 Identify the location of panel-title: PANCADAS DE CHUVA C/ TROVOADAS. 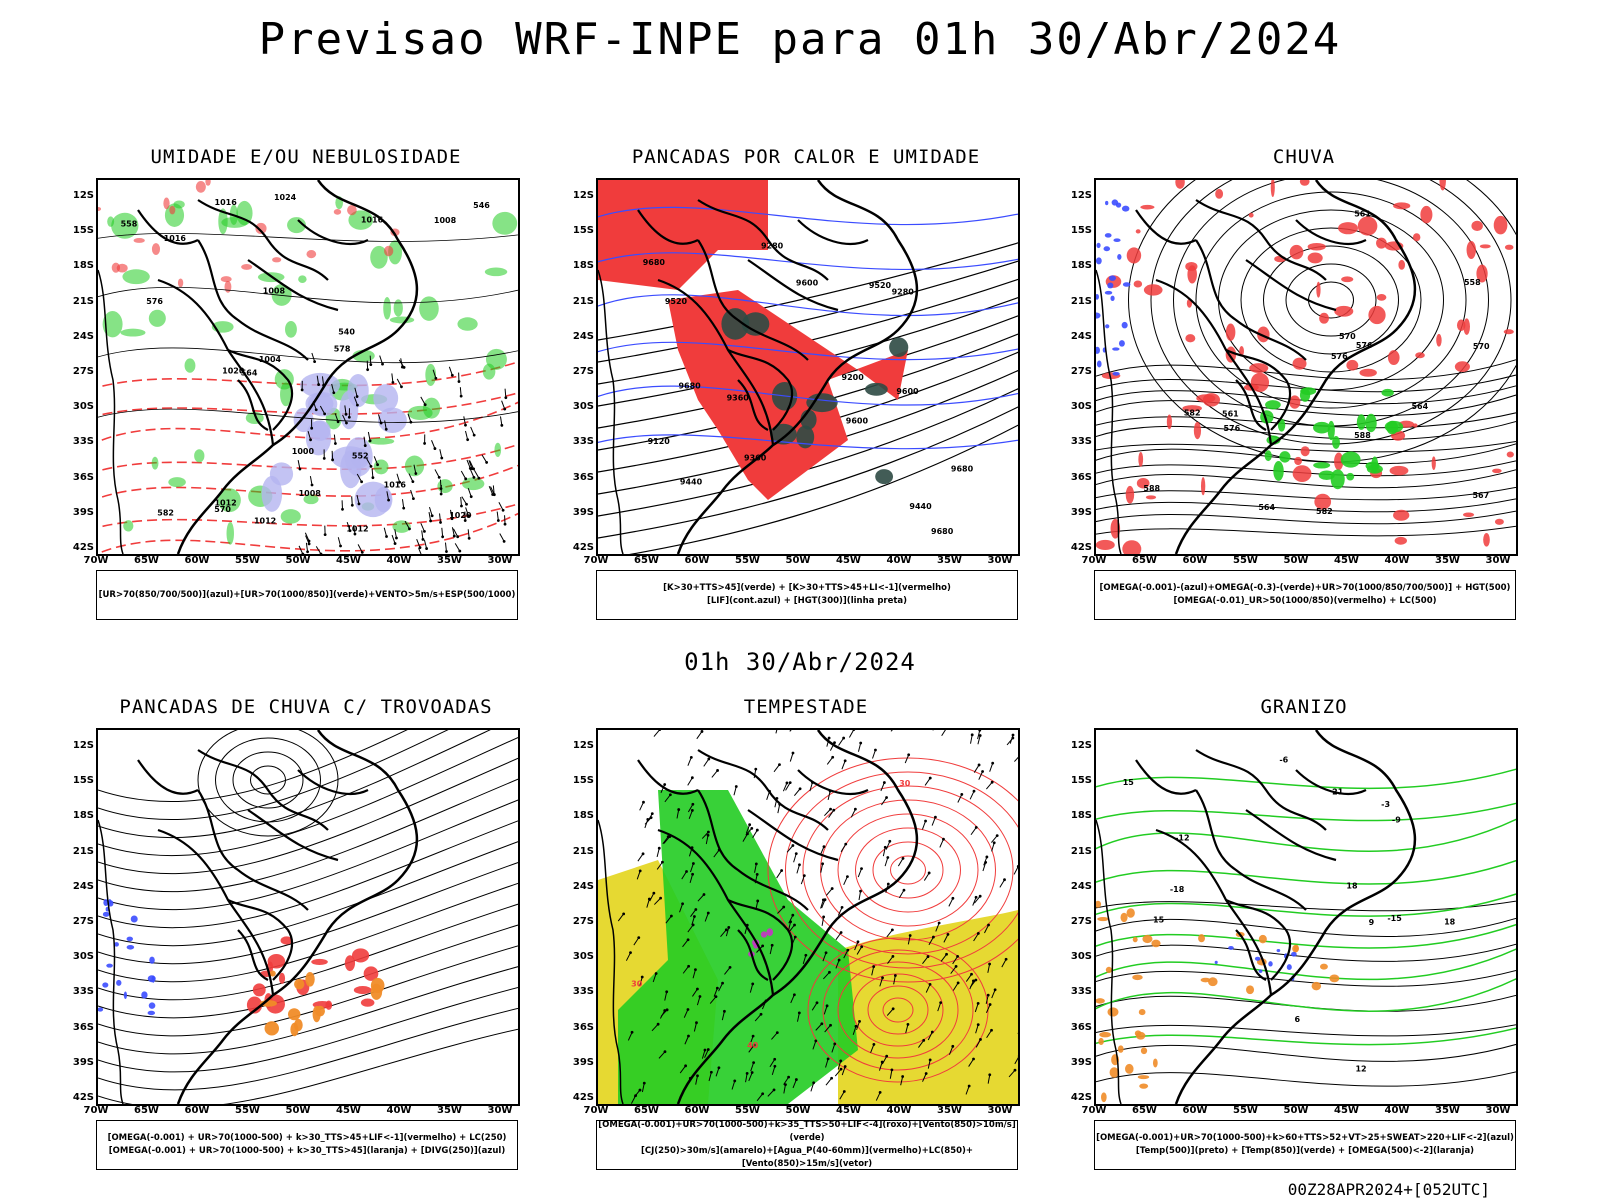
(306, 707).